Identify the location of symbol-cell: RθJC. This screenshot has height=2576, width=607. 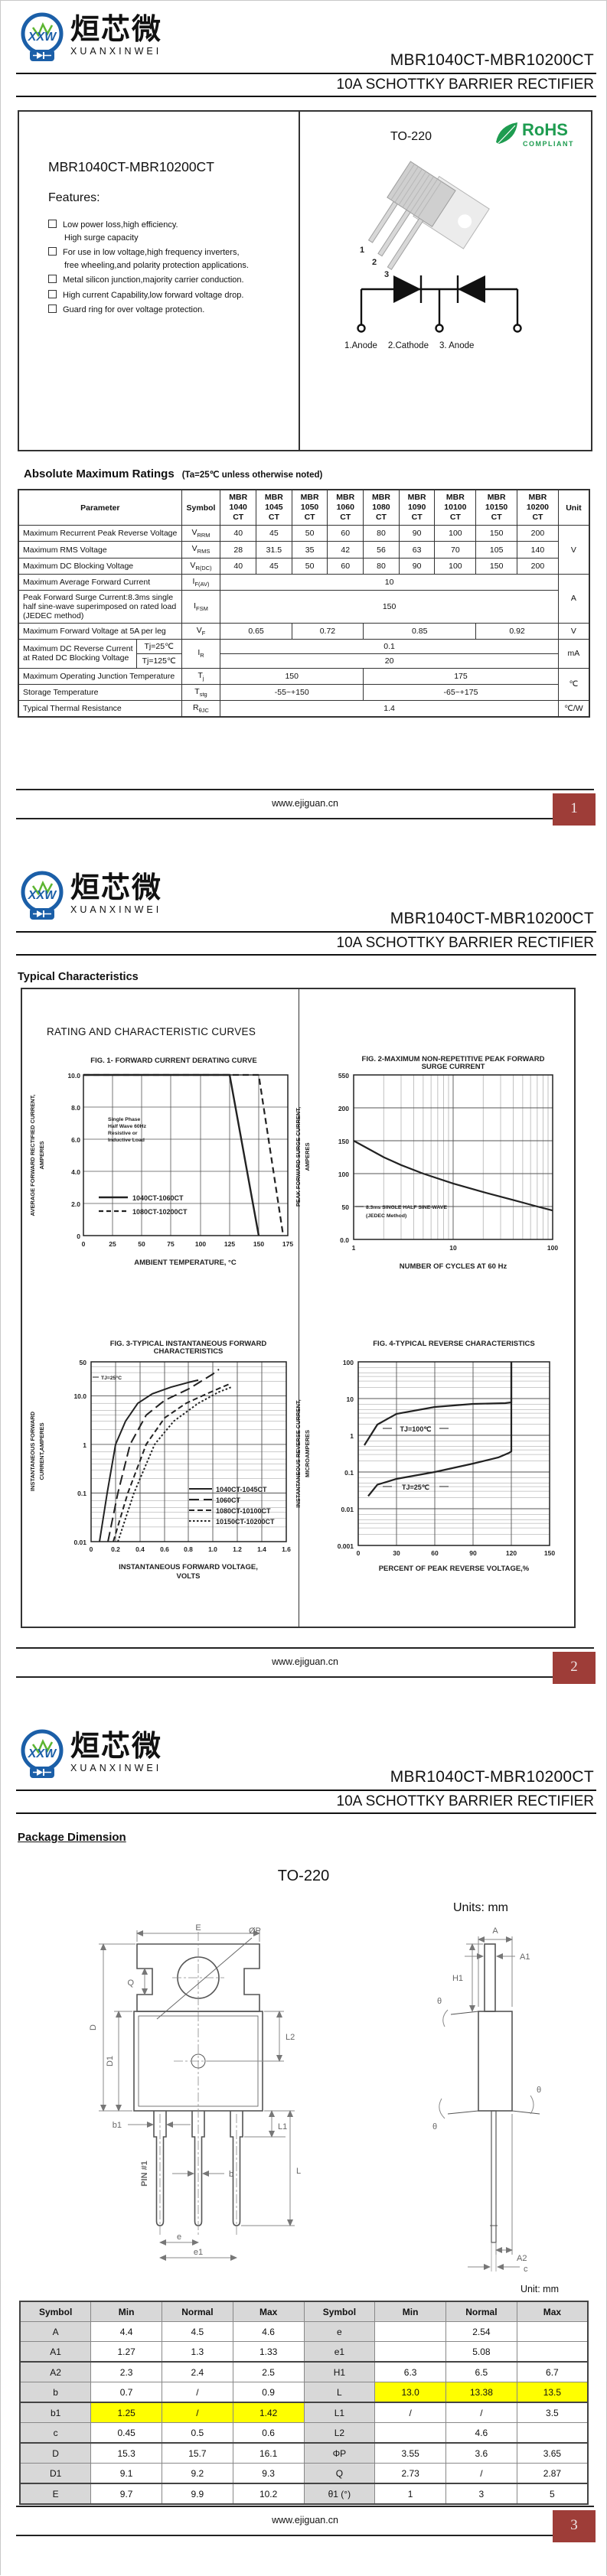
(201, 709).